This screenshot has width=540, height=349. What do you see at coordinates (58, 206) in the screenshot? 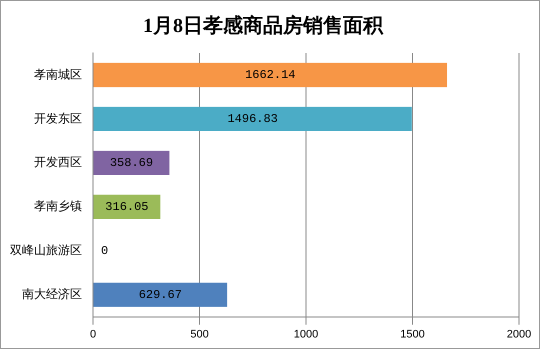
I see `y-tick-label: 孝南乡镇` at bounding box center [58, 206].